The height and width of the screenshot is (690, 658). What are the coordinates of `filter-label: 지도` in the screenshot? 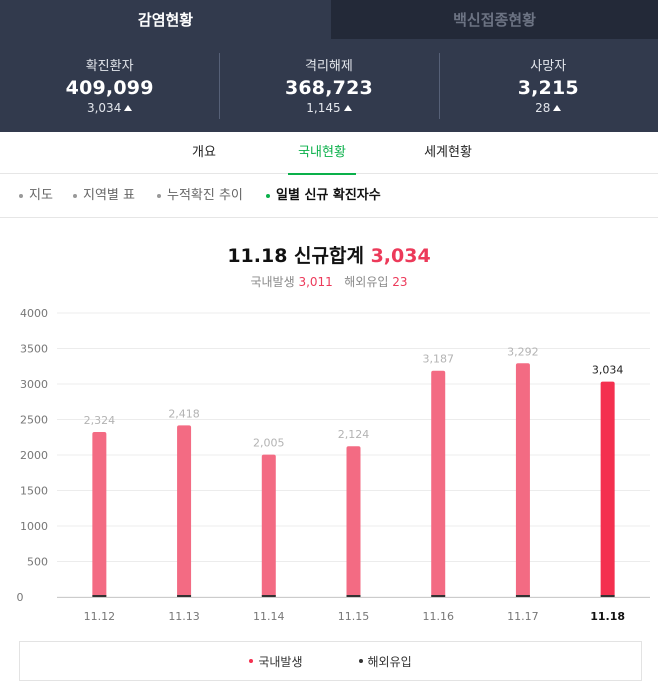 It's located at (41, 195).